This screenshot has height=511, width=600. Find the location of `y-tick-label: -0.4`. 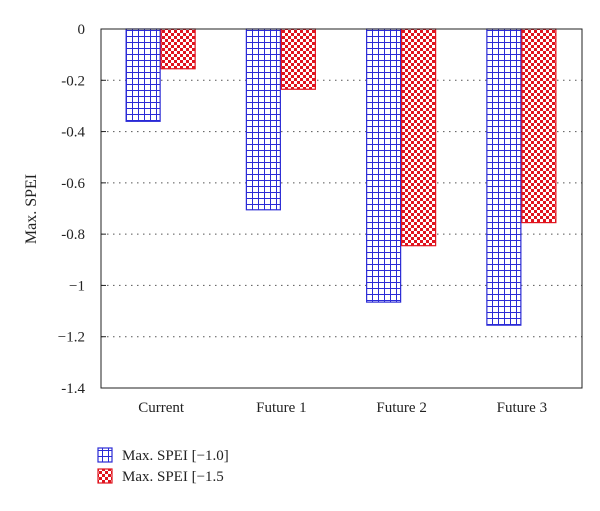

y-tick-label: -0.4 is located at coordinates (73, 133).